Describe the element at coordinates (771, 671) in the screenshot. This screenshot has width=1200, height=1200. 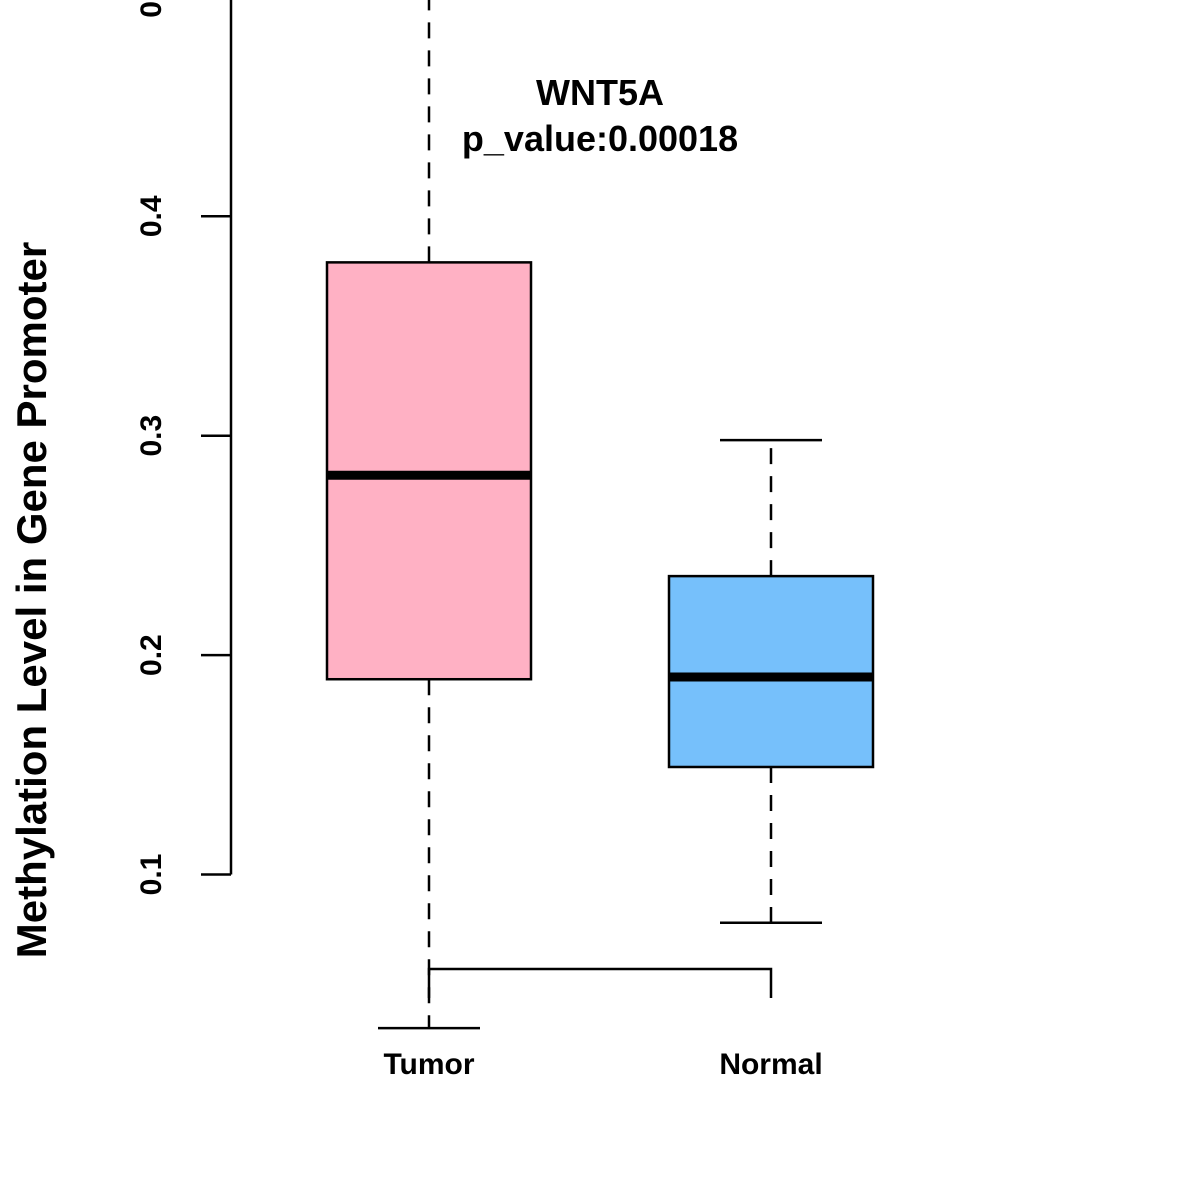
I see `box-body` at that location.